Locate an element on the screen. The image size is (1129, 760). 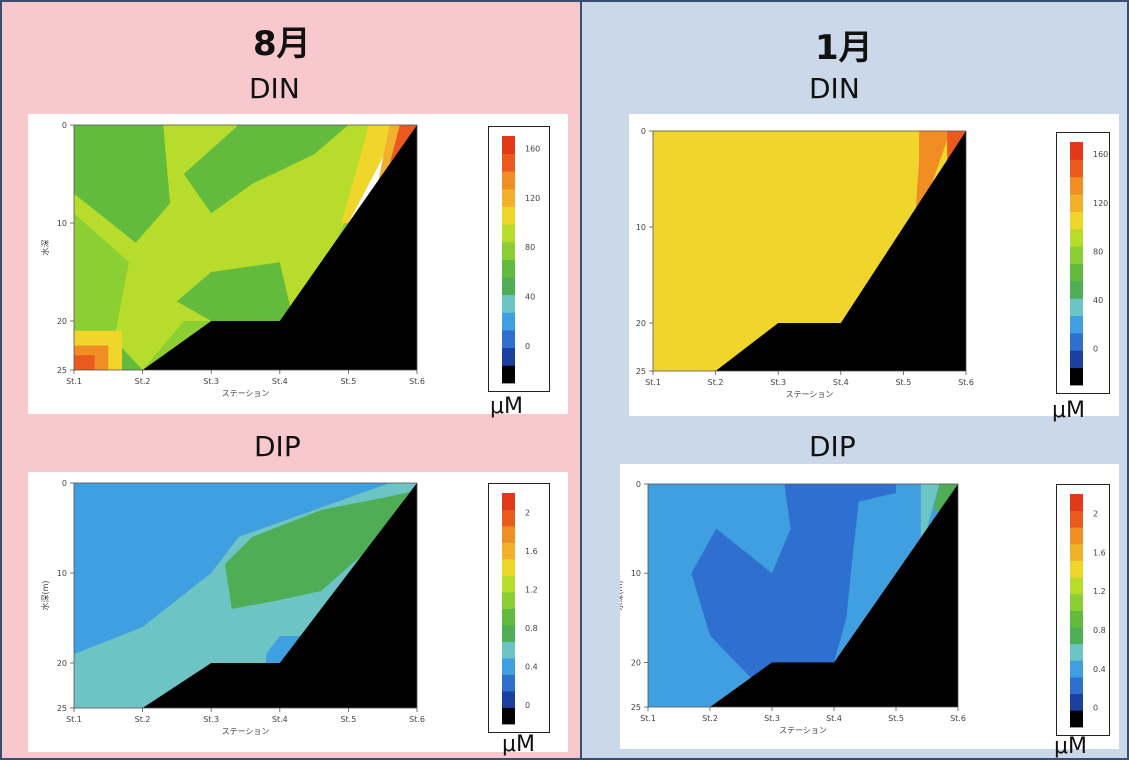
y-axis-label: 水深(m) is located at coordinates (622, 595).